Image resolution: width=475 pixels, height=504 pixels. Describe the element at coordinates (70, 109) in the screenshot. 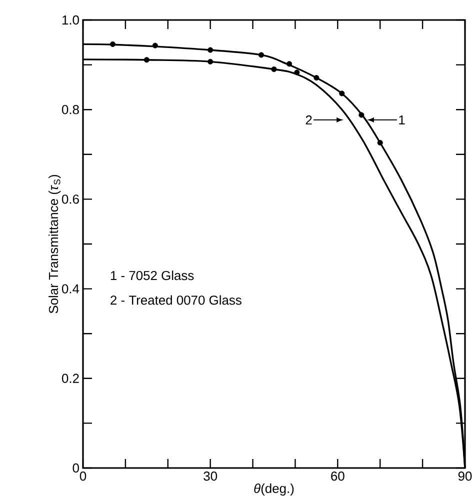

I see `y-tick-label: 0.8` at that location.